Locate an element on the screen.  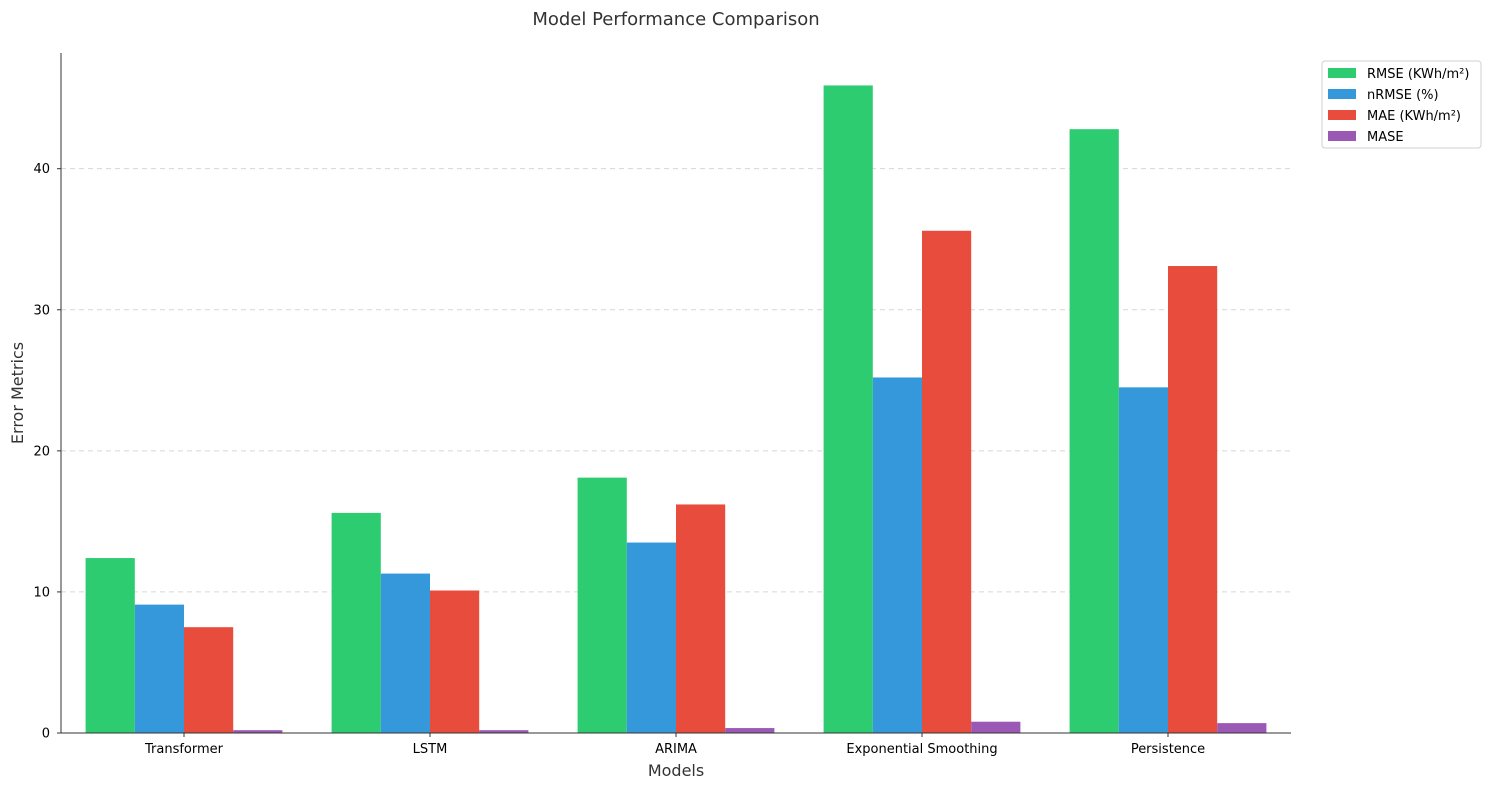
y-tick-label: 30 is located at coordinates (41, 310).